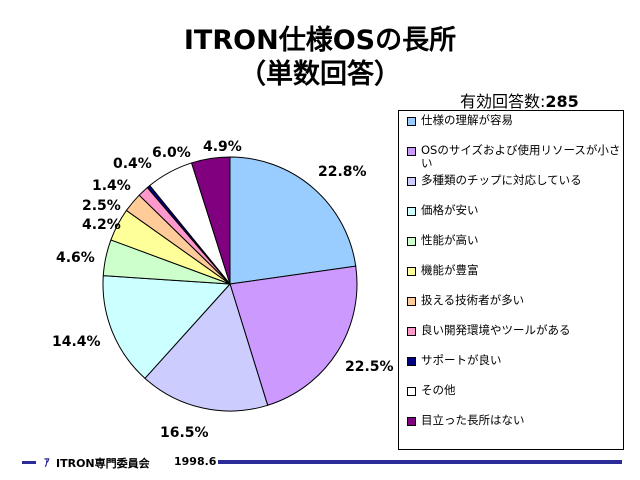 The height and width of the screenshot is (480, 640). I want to click on footer: ｱ ITRON専門委員会 1998.6, so click(320, 462).